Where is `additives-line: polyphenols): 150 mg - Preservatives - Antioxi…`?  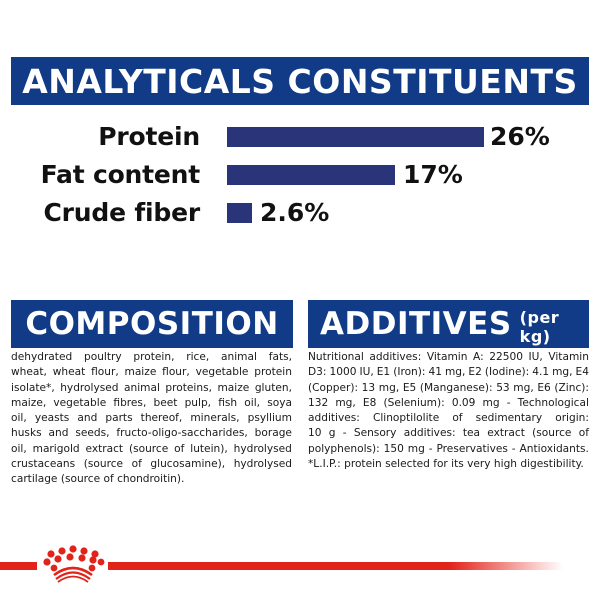 additives-line: polyphenols): 150 mg - Preservatives - Antioxi… is located at coordinates (448, 448).